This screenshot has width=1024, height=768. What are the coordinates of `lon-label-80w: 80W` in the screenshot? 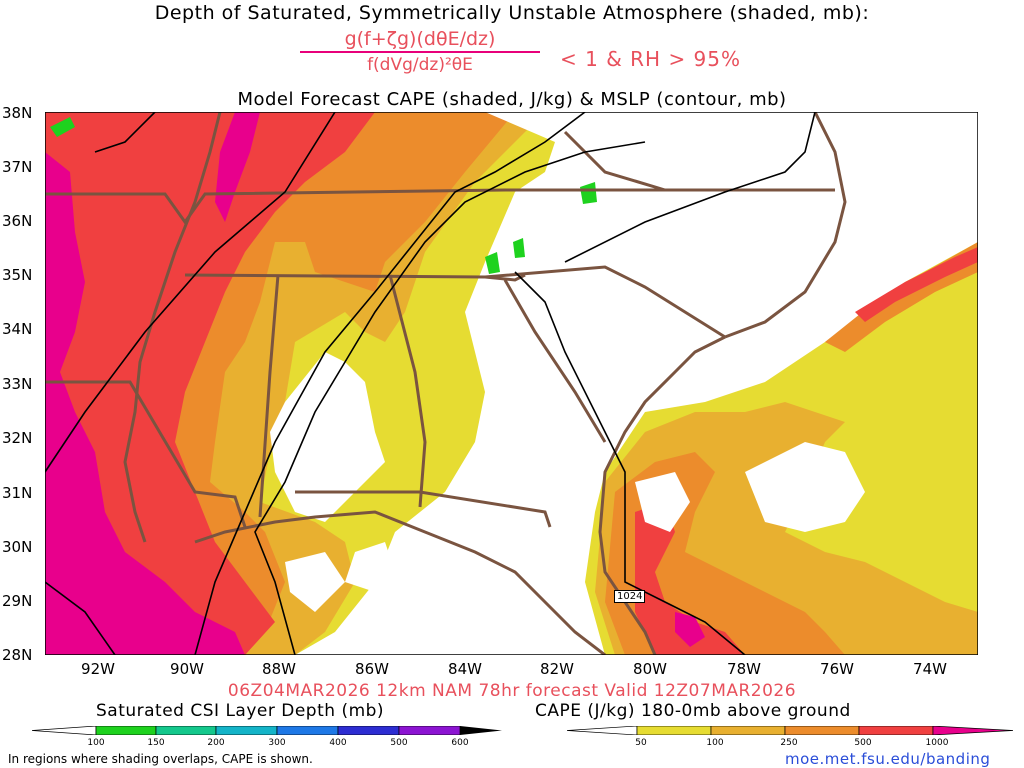 It's located at (650, 669).